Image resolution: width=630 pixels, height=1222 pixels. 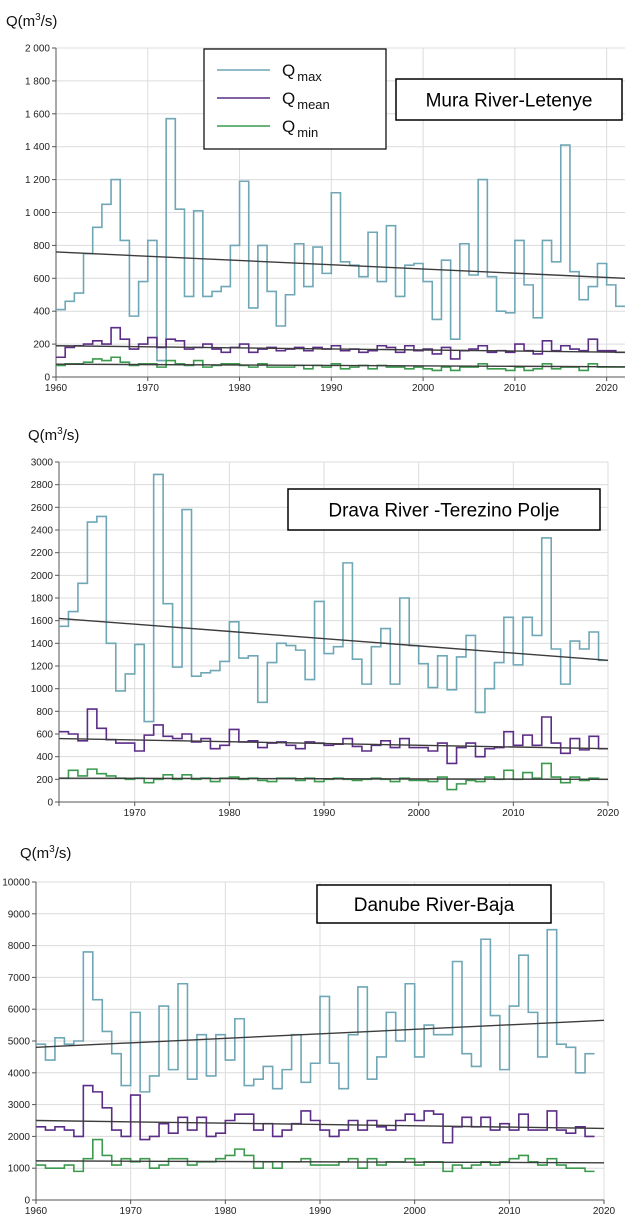 What do you see at coordinates (313, 104) in the screenshot?
I see `legend-subscript: mean` at bounding box center [313, 104].